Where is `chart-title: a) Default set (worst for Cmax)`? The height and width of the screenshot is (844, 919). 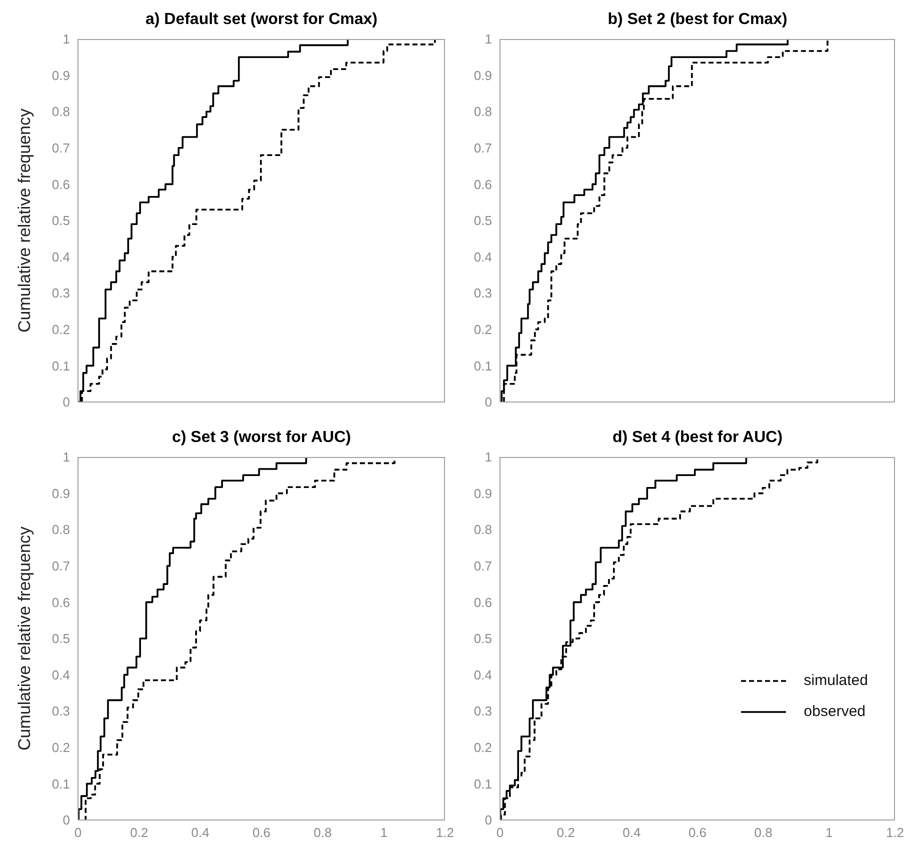
chart-title: a) Default set (worst for Cmax) is located at coordinates (261, 20).